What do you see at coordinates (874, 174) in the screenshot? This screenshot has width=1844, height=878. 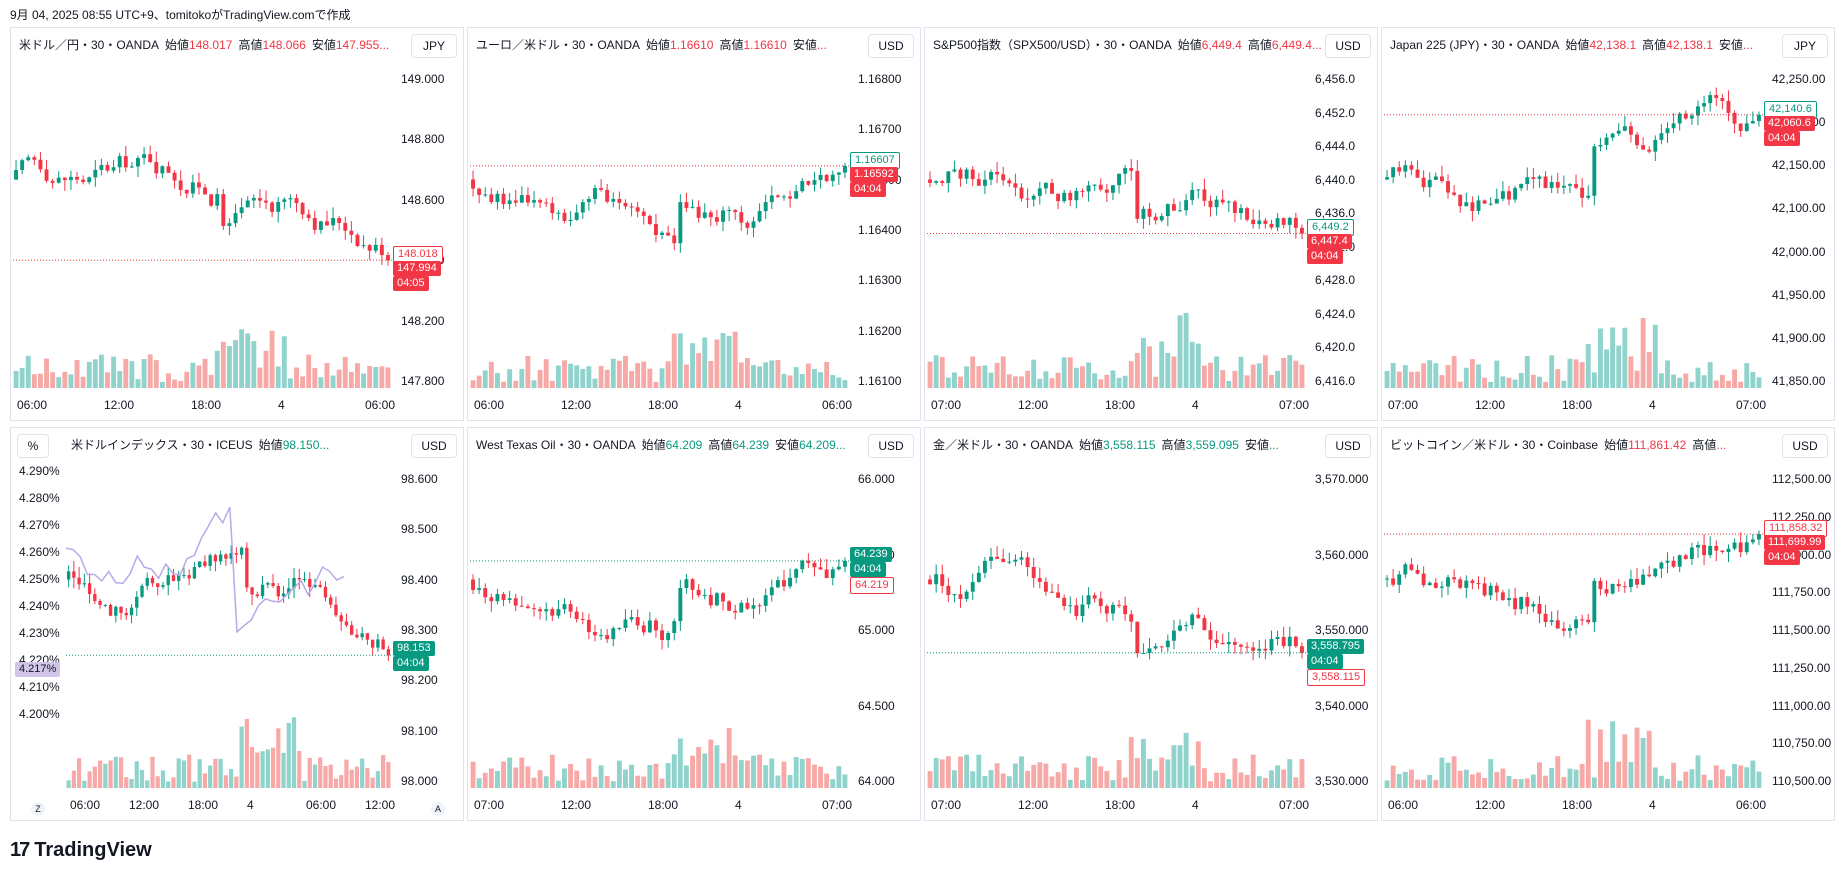 I see `price-tag: 1.16592` at bounding box center [874, 174].